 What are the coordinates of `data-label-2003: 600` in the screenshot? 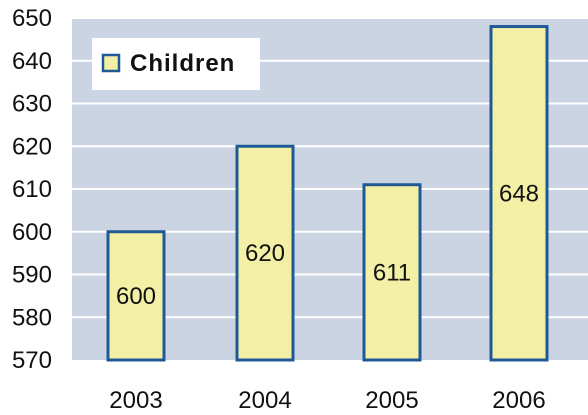 It's located at (136, 296).